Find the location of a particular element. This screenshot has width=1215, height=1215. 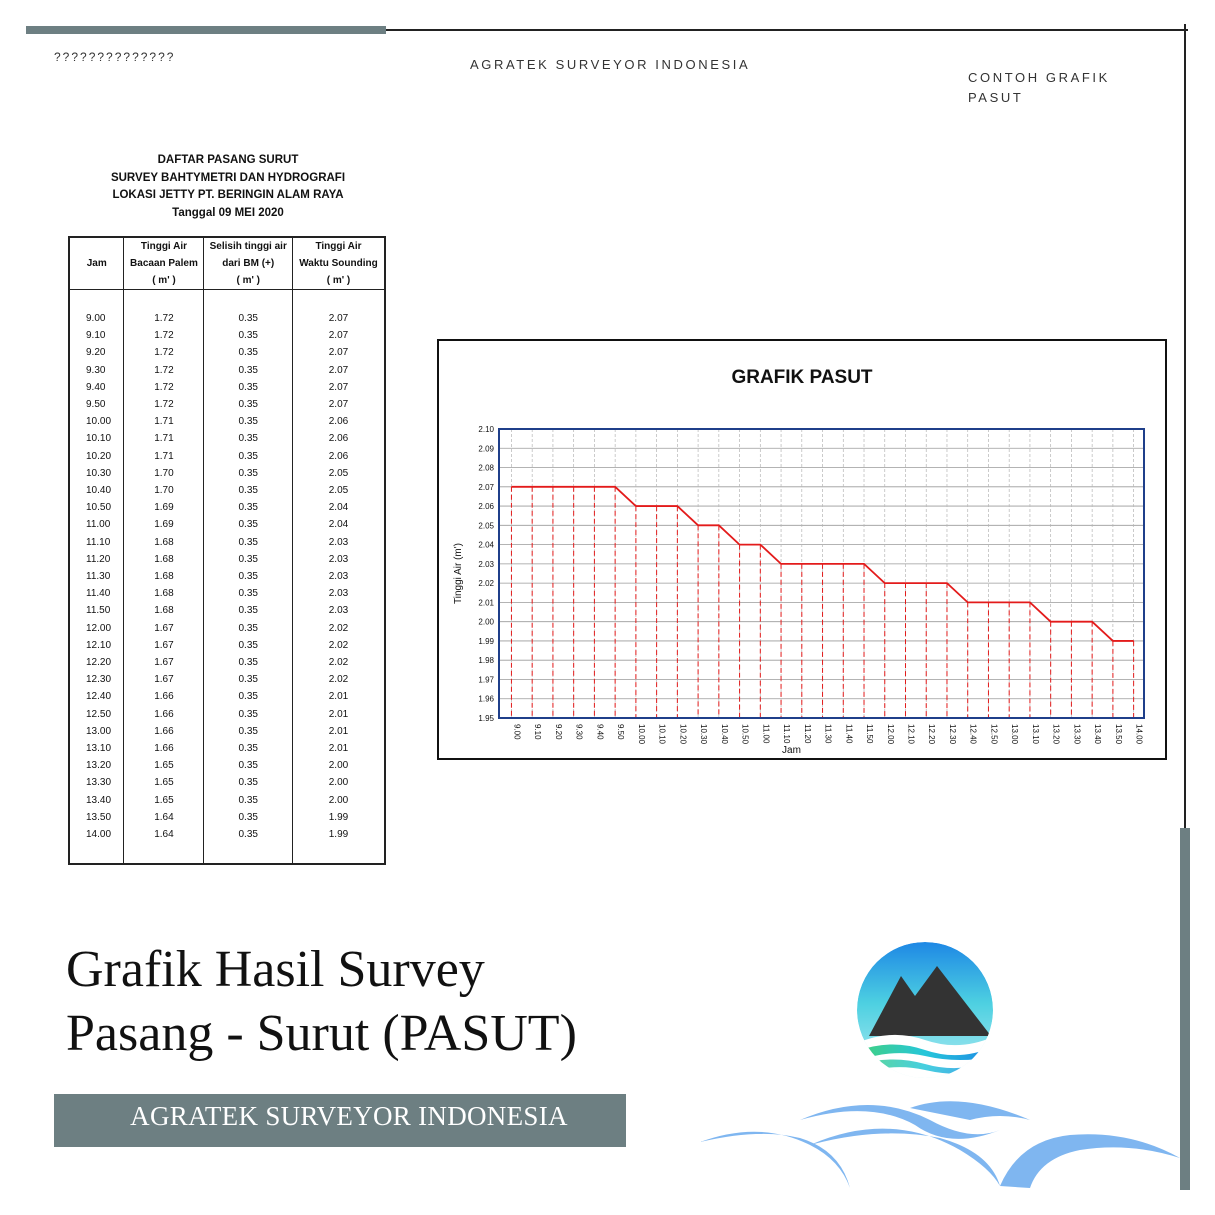

x-tick-label: 12.30 is located at coordinates (952, 734).